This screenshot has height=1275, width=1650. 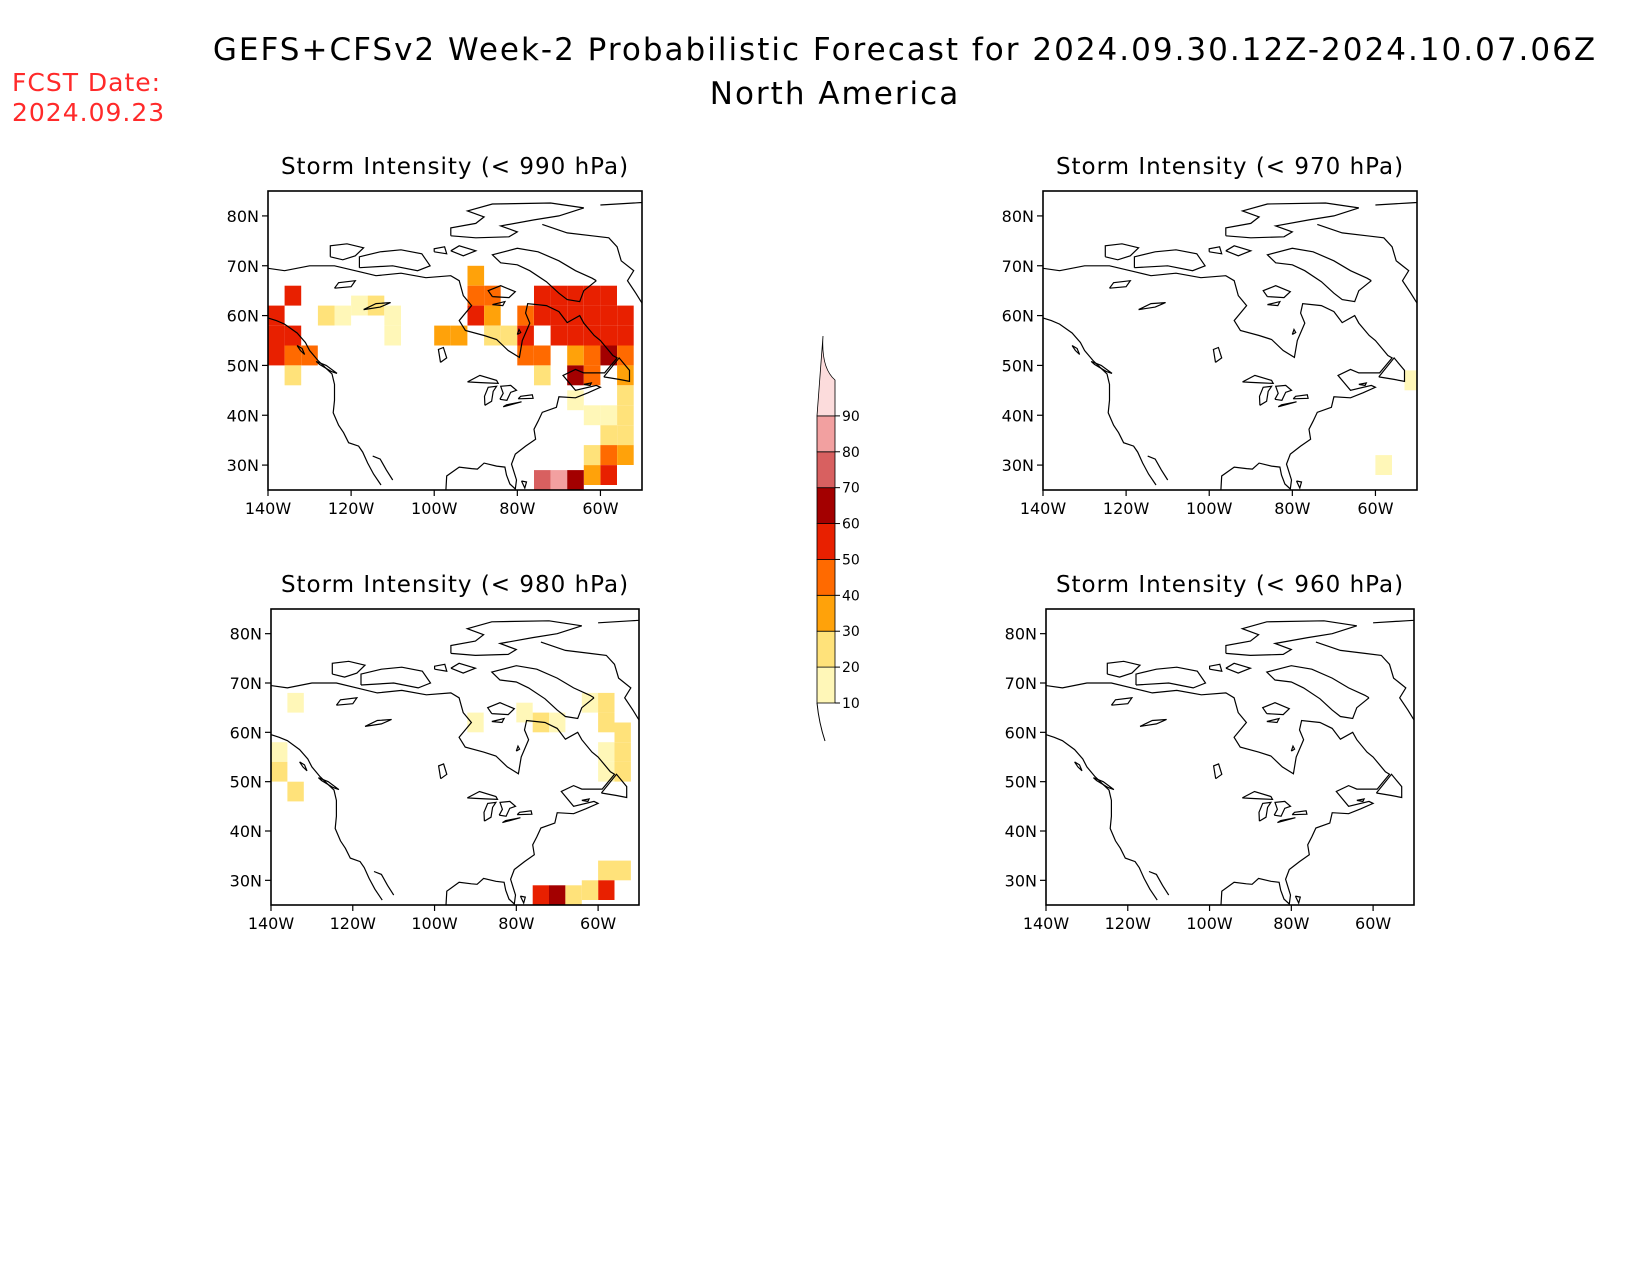 What do you see at coordinates (851, 596) in the screenshot?
I see `colorbar-label: 40` at bounding box center [851, 596].